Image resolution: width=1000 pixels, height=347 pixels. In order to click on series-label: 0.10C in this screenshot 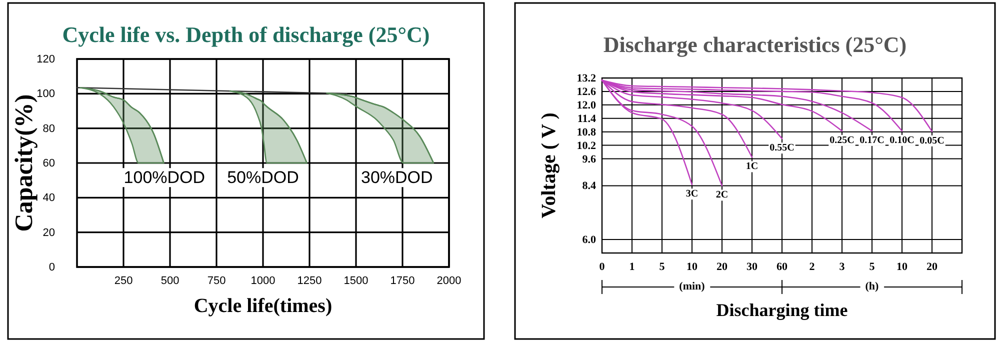, I will do `click(902, 140)`.